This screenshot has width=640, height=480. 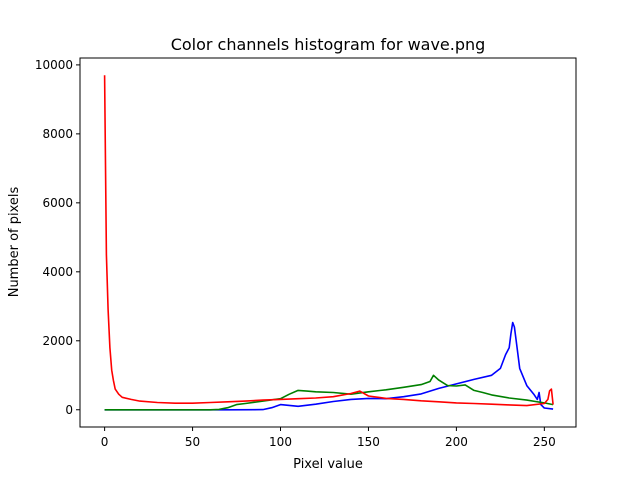 What do you see at coordinates (57, 237) in the screenshot?
I see `y-axis-ticks: 0 2000 4000 6000 8000 10000` at bounding box center [57, 237].